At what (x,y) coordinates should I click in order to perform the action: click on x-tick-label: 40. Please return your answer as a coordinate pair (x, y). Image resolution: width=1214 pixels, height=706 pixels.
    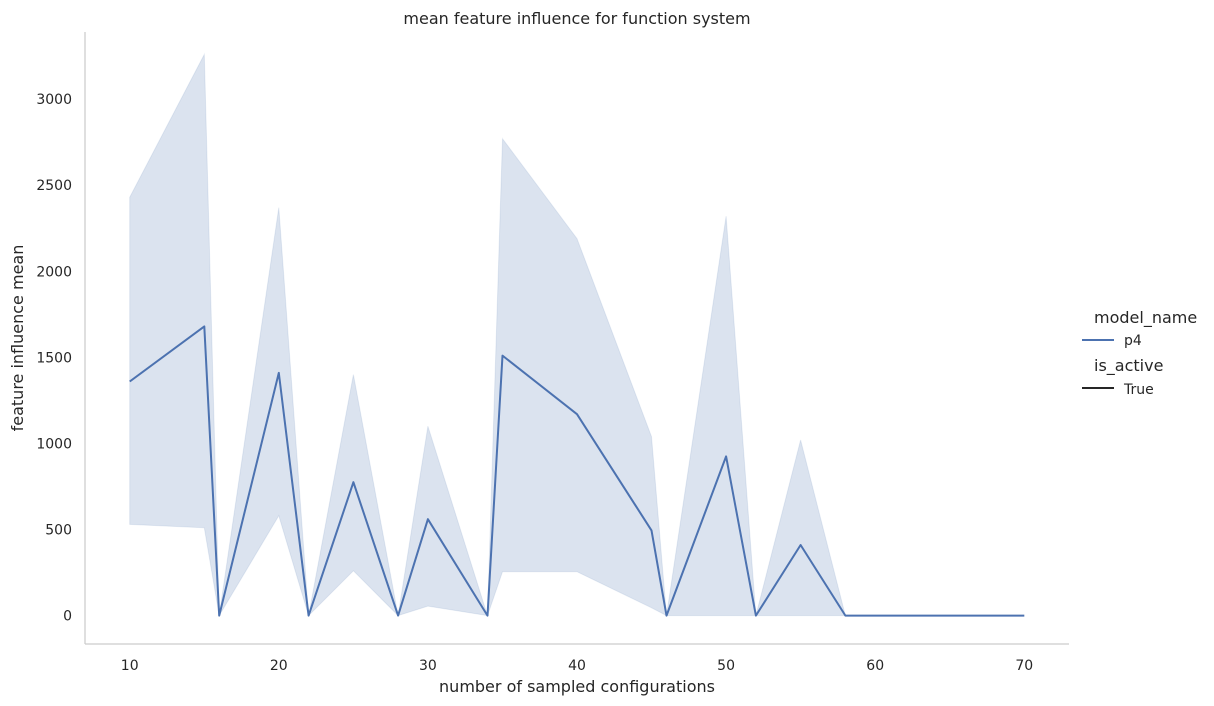
    Looking at the image, I should click on (577, 666).